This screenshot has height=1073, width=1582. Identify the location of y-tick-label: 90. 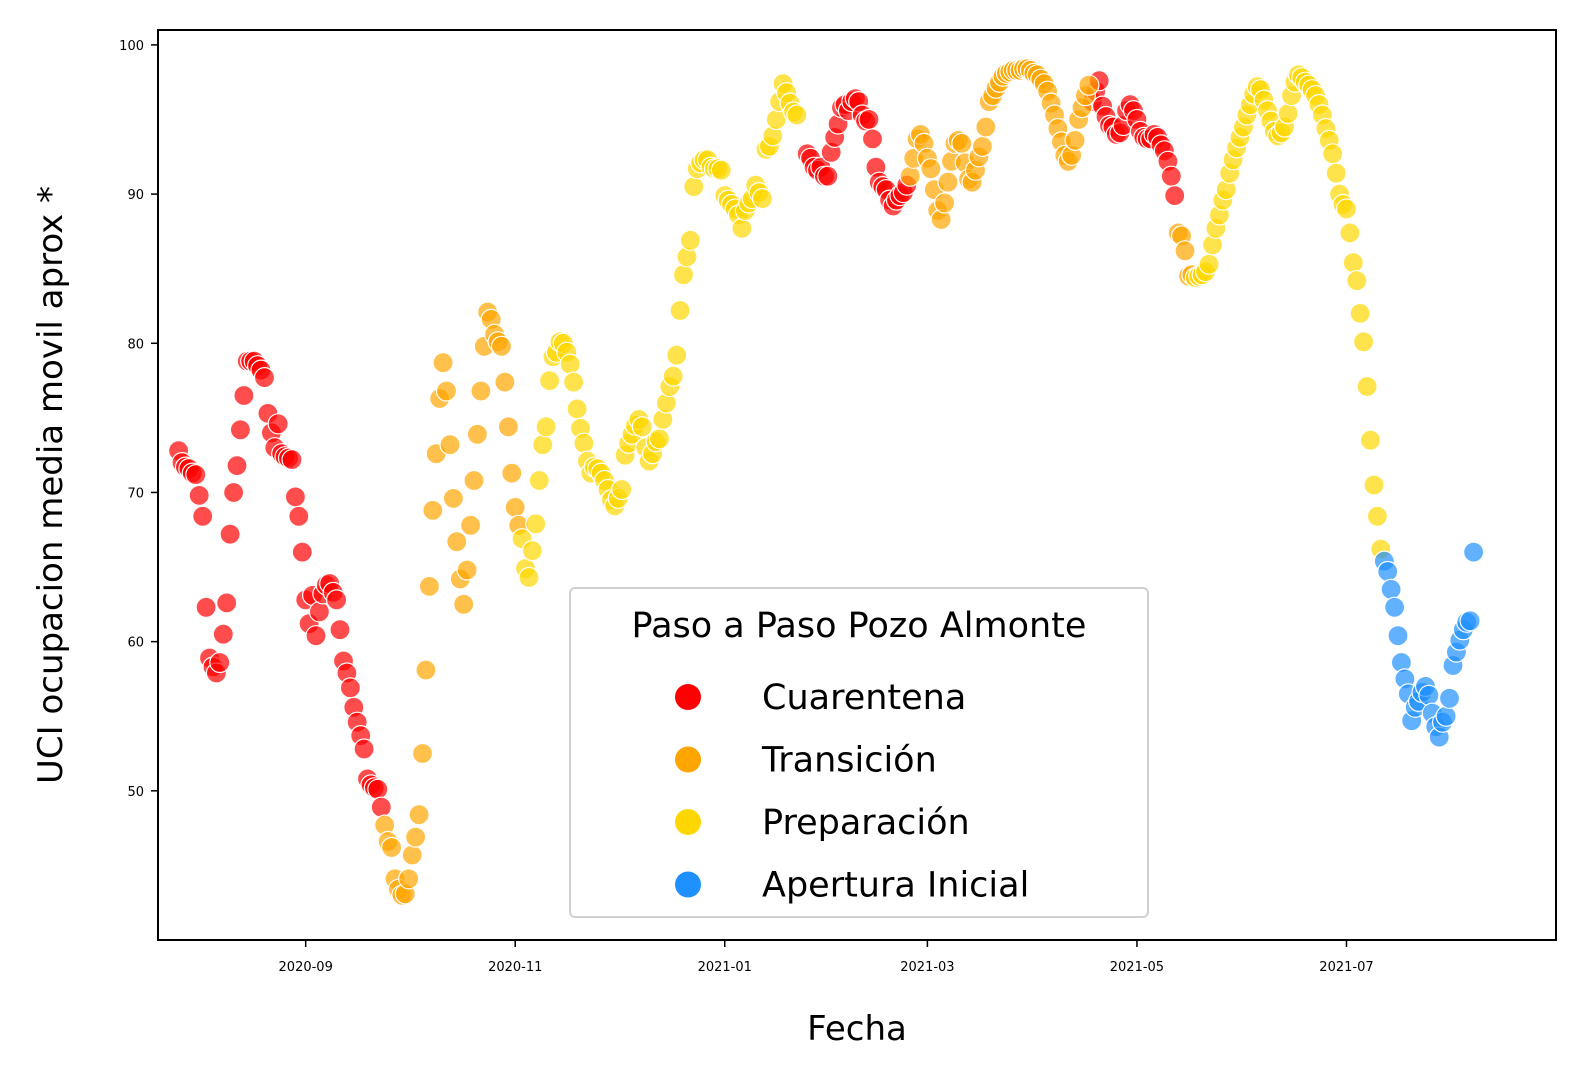
(135, 195).